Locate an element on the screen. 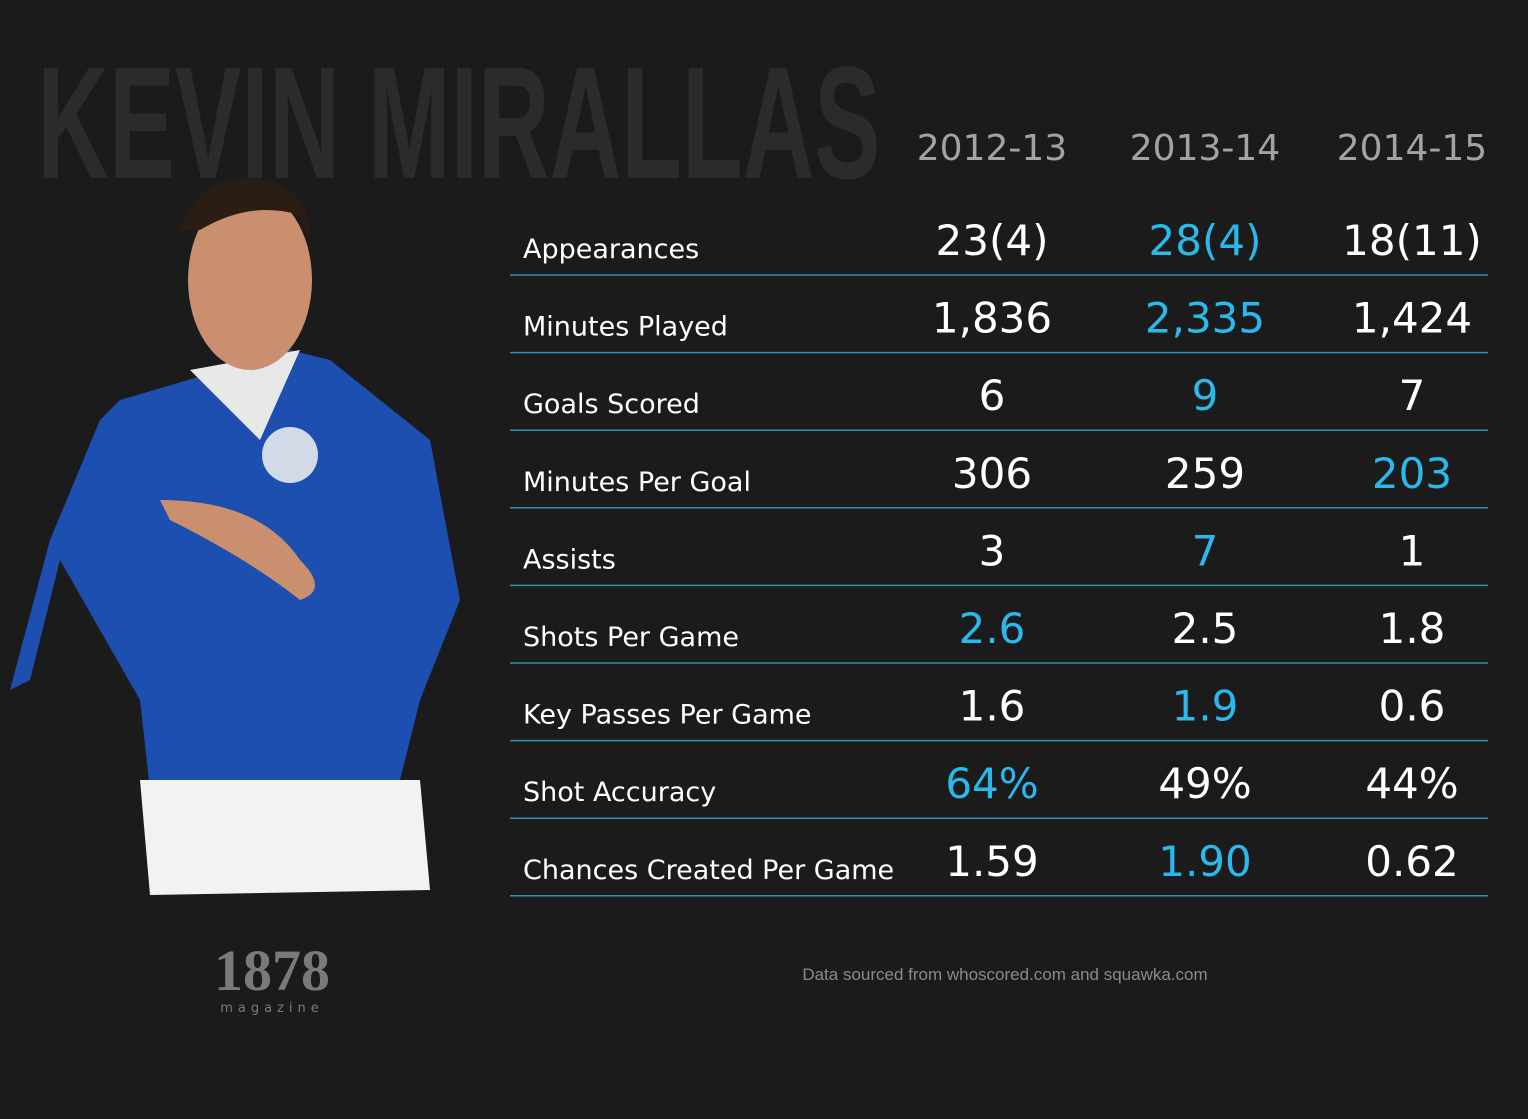 This screenshot has width=1528, height=1119. cell-value: 9 is located at coordinates (1205, 395).